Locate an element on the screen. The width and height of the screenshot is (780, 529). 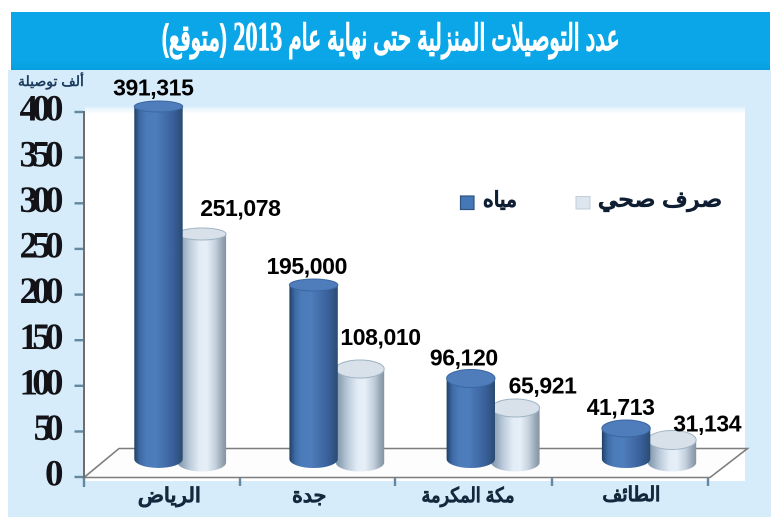
svg-text: 250 is located at coordinates (42, 246).